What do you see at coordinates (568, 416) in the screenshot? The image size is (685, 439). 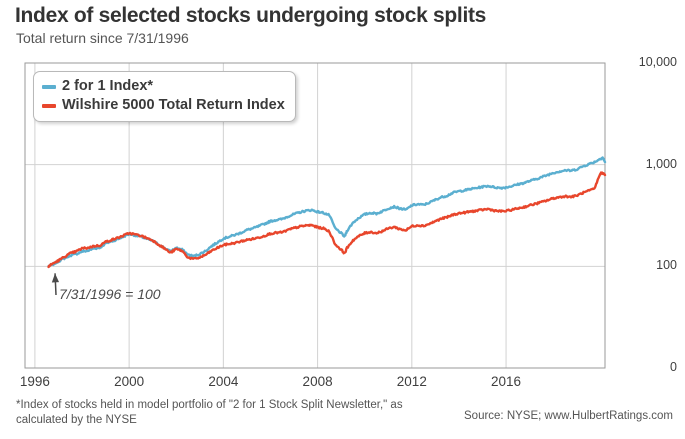 I see `chart-source: Source: NYSE; www.HulbertRatings.com` at bounding box center [568, 416].